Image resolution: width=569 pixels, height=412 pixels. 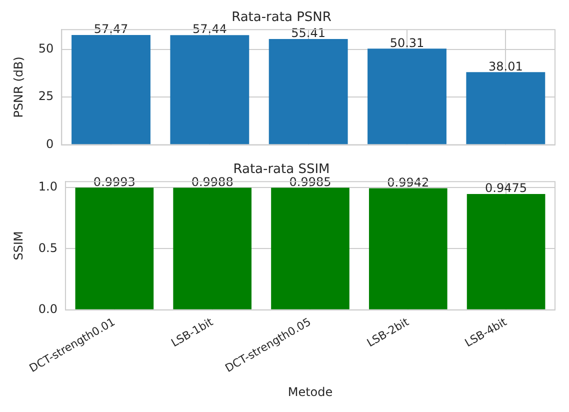 What do you see at coordinates (48, 247) in the screenshot?
I see `y-tick-label: 0.5` at bounding box center [48, 247].